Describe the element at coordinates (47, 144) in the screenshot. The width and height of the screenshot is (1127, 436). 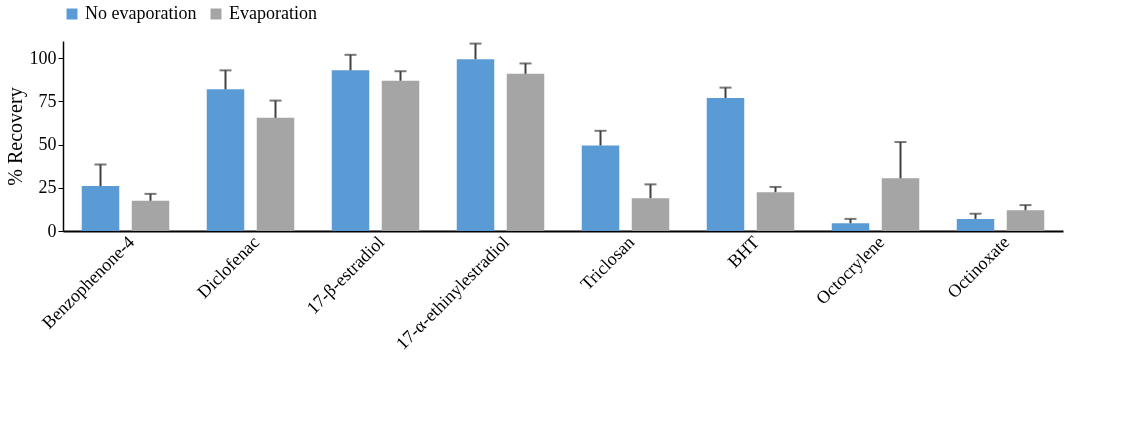
I see `y-tick-label: 50` at that location.